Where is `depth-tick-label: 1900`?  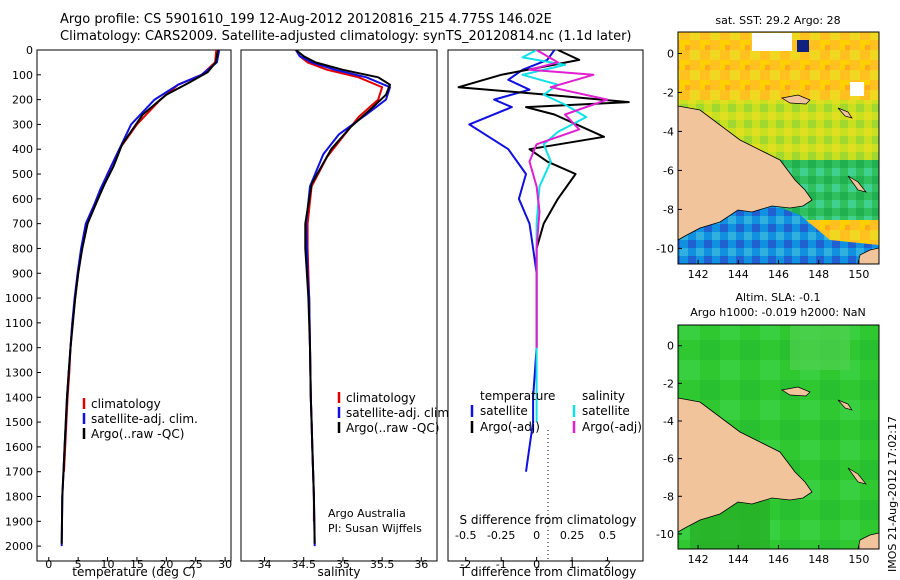 depth-tick-label: 1900 is located at coordinates (19, 521).